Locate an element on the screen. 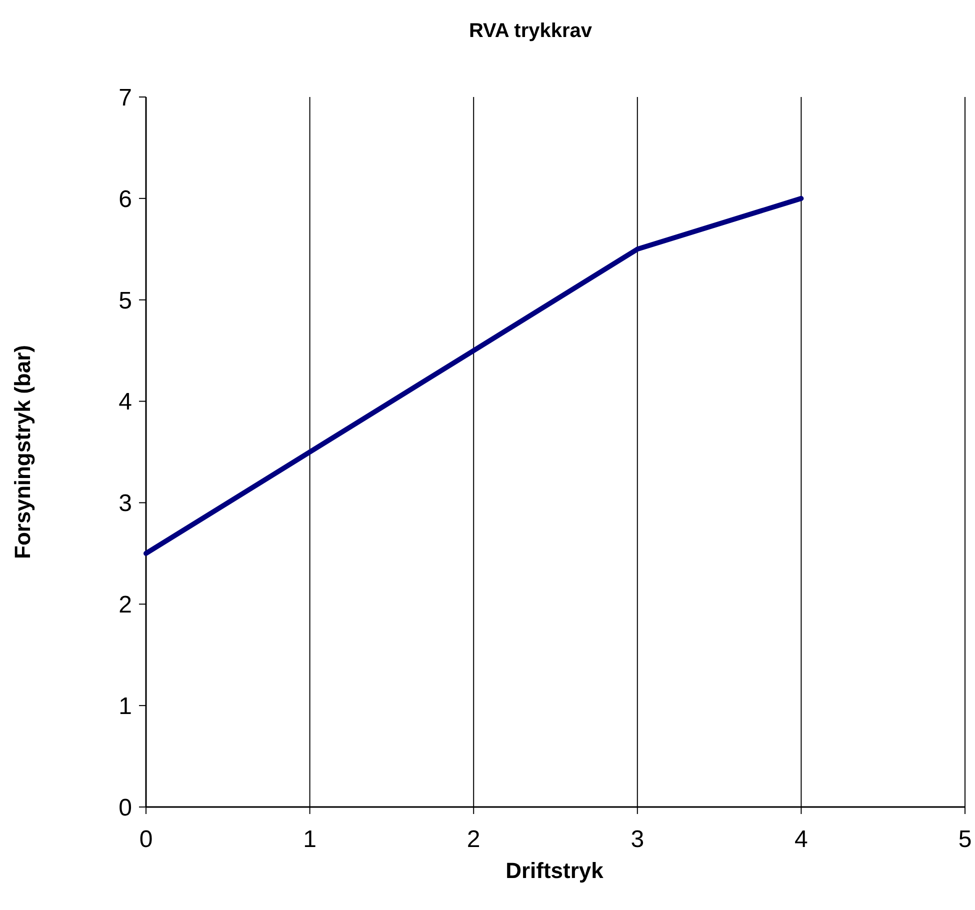 The width and height of the screenshot is (975, 910). y-tick-label: 2 is located at coordinates (125, 605).